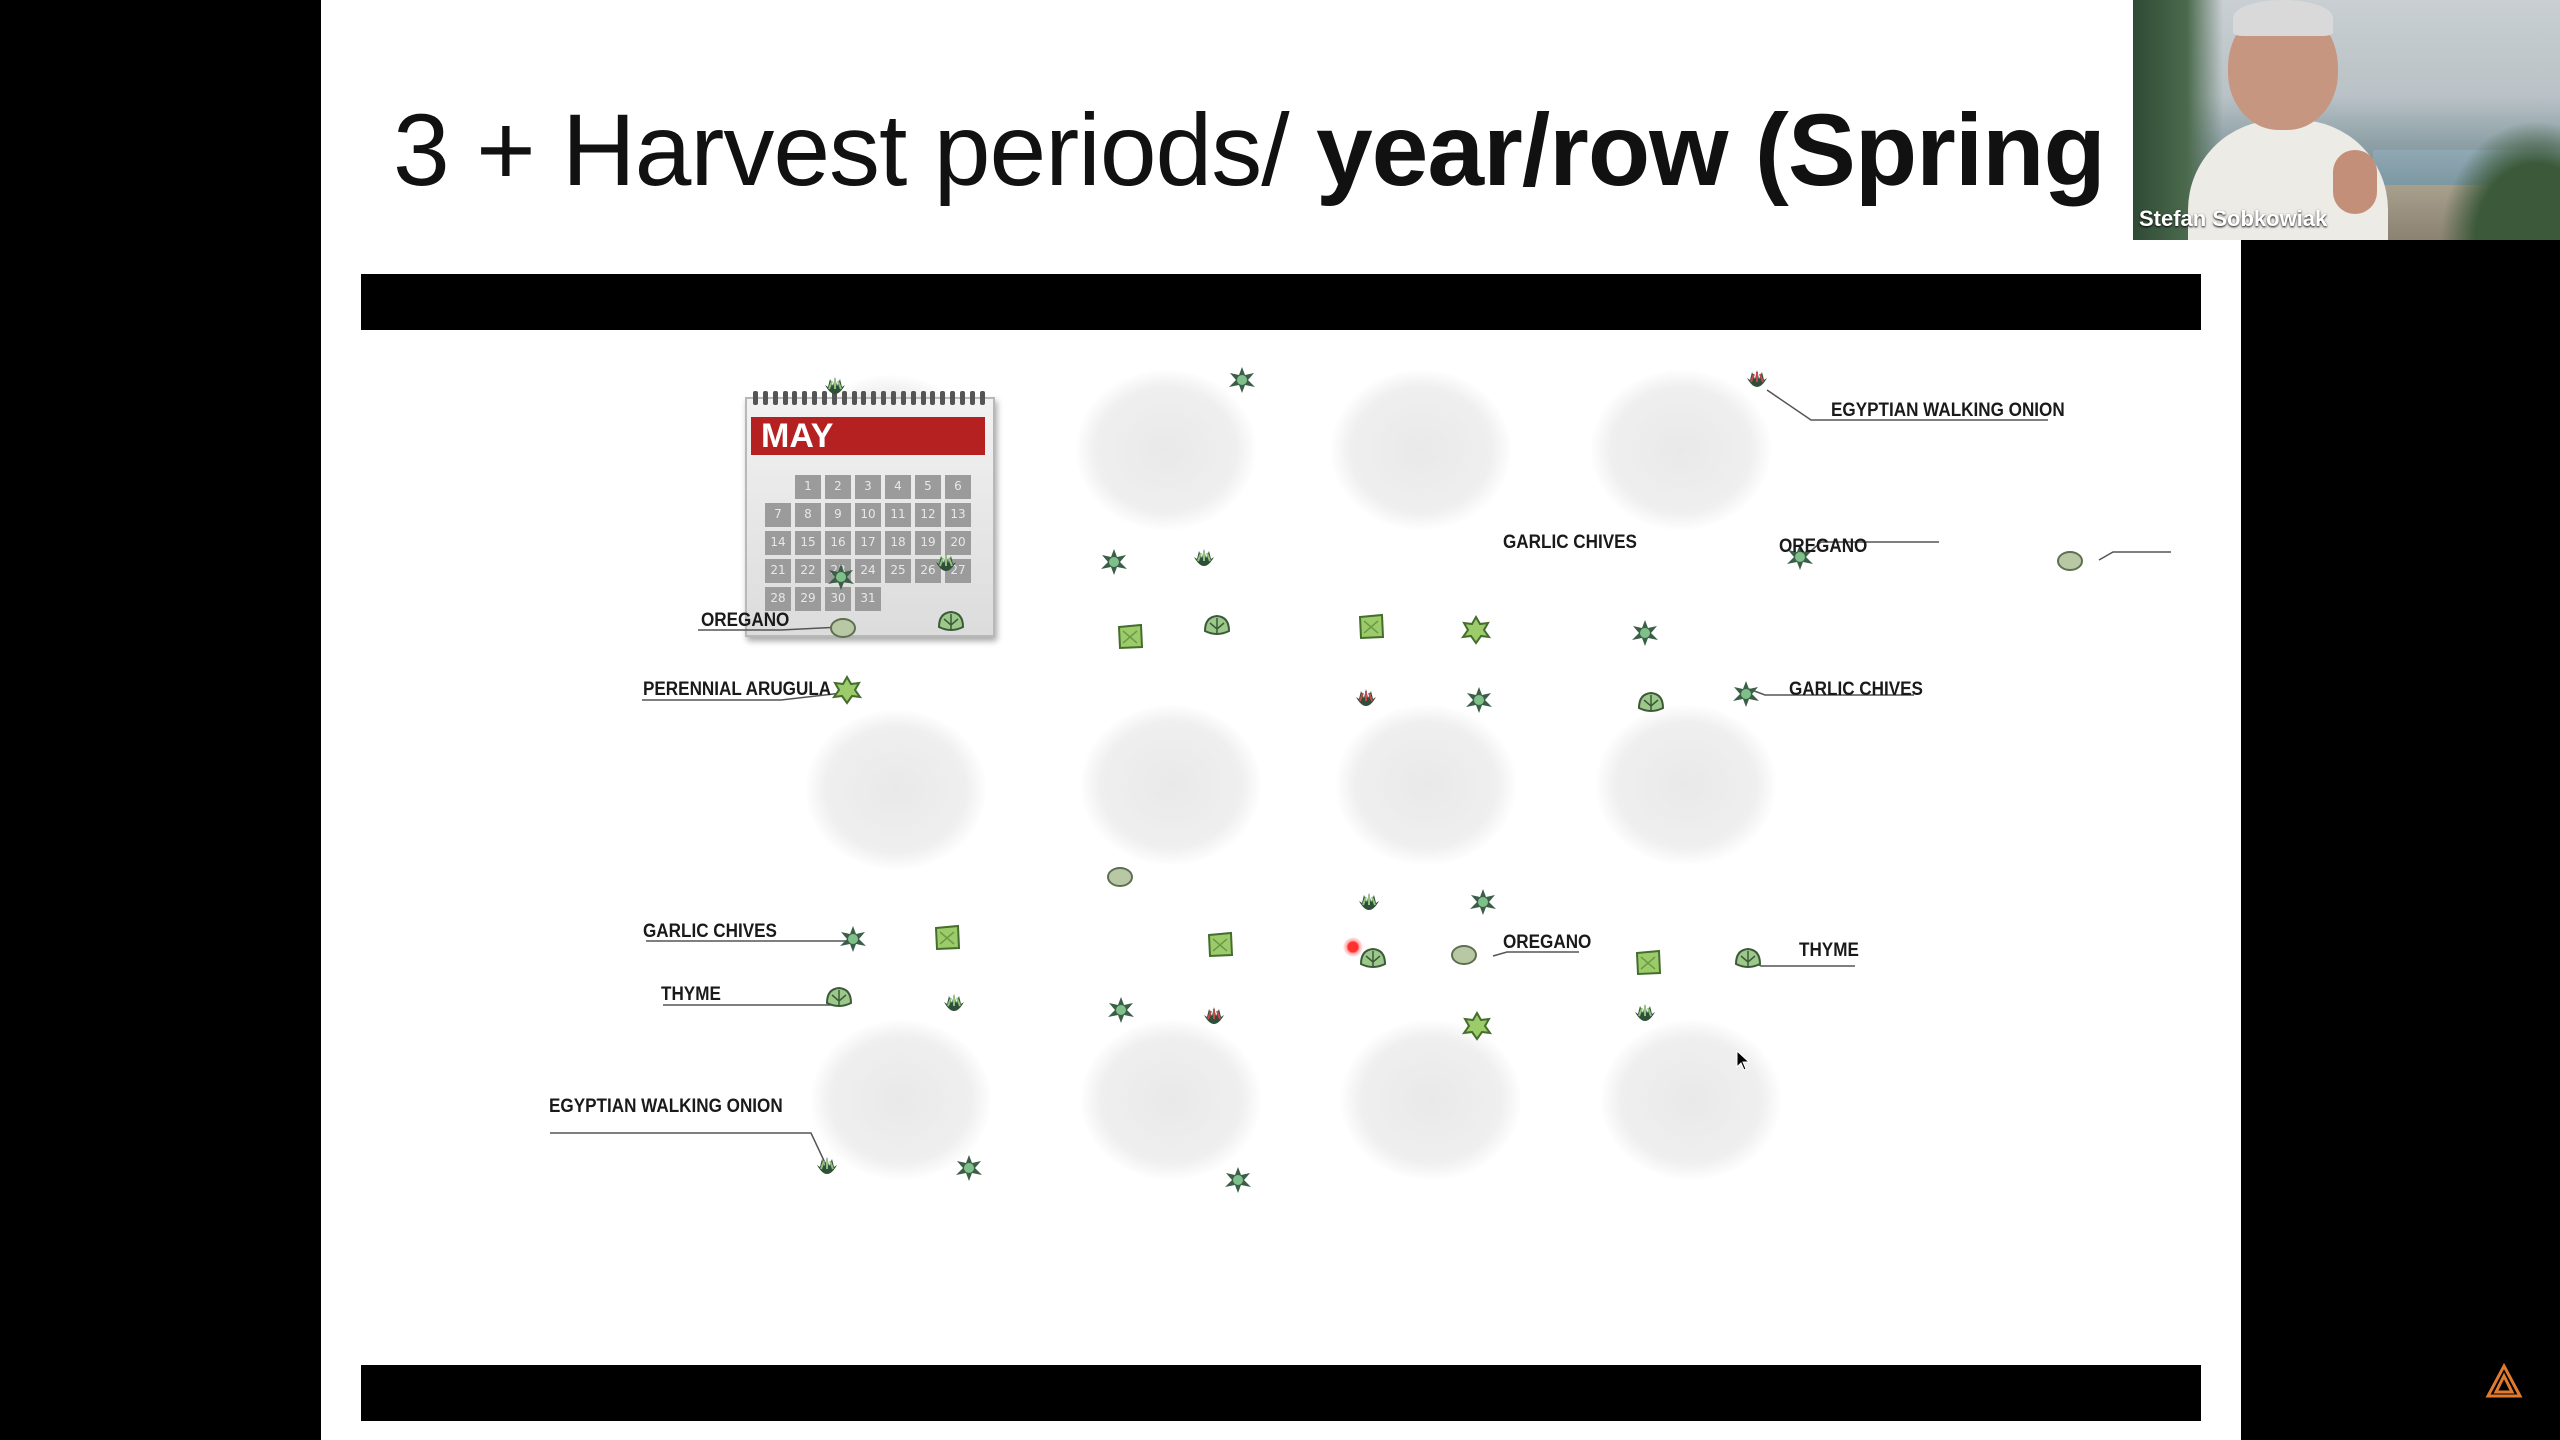  What do you see at coordinates (868, 571) in the screenshot?
I see `calendar-day: 24` at bounding box center [868, 571].